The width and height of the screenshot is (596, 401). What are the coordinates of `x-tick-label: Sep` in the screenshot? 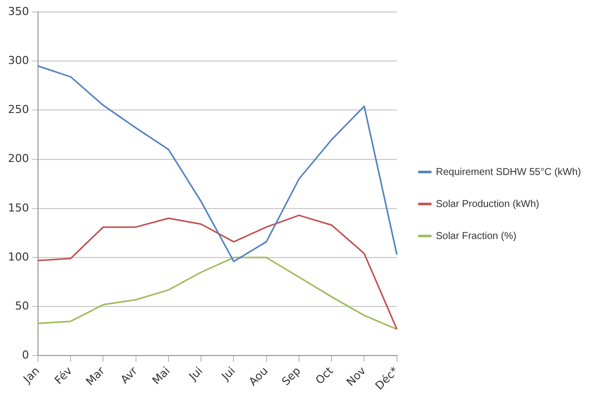 It's located at (291, 376).